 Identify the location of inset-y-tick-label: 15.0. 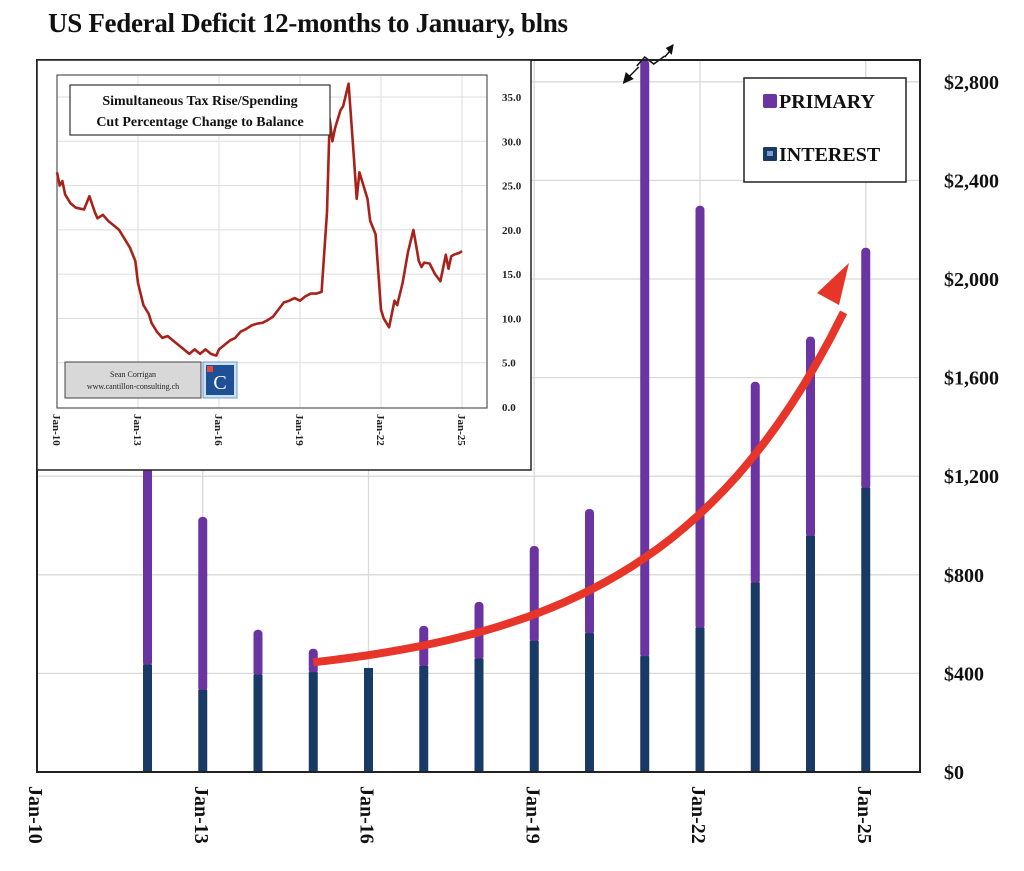
(512, 275).